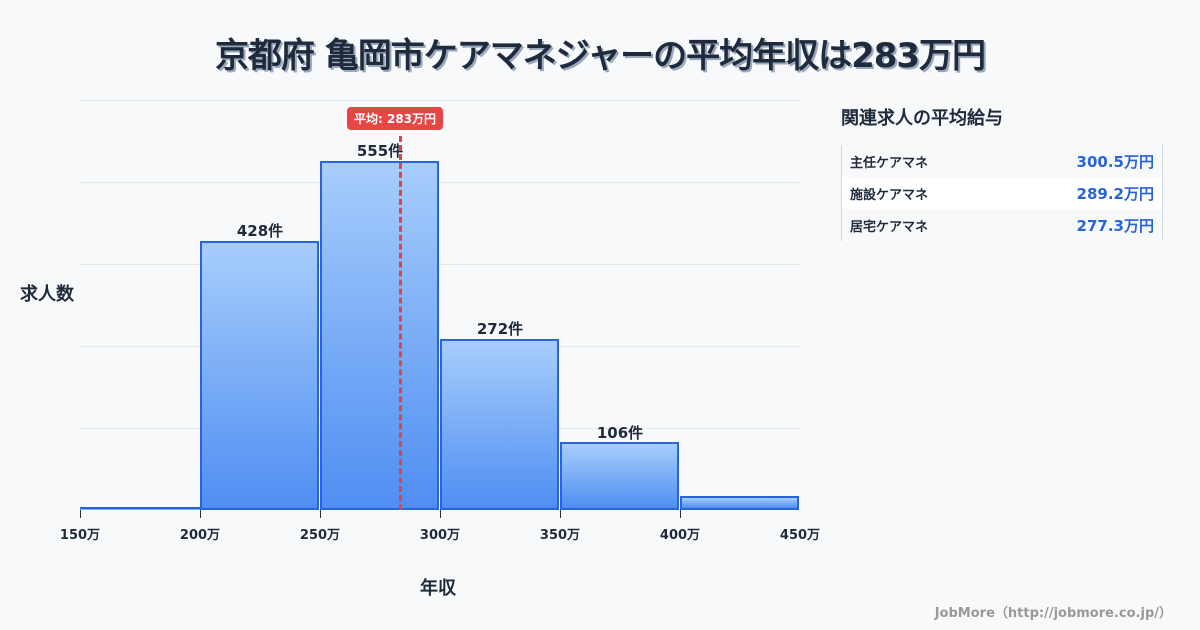  I want to click on bar-value-label: 272件, so click(500, 329).